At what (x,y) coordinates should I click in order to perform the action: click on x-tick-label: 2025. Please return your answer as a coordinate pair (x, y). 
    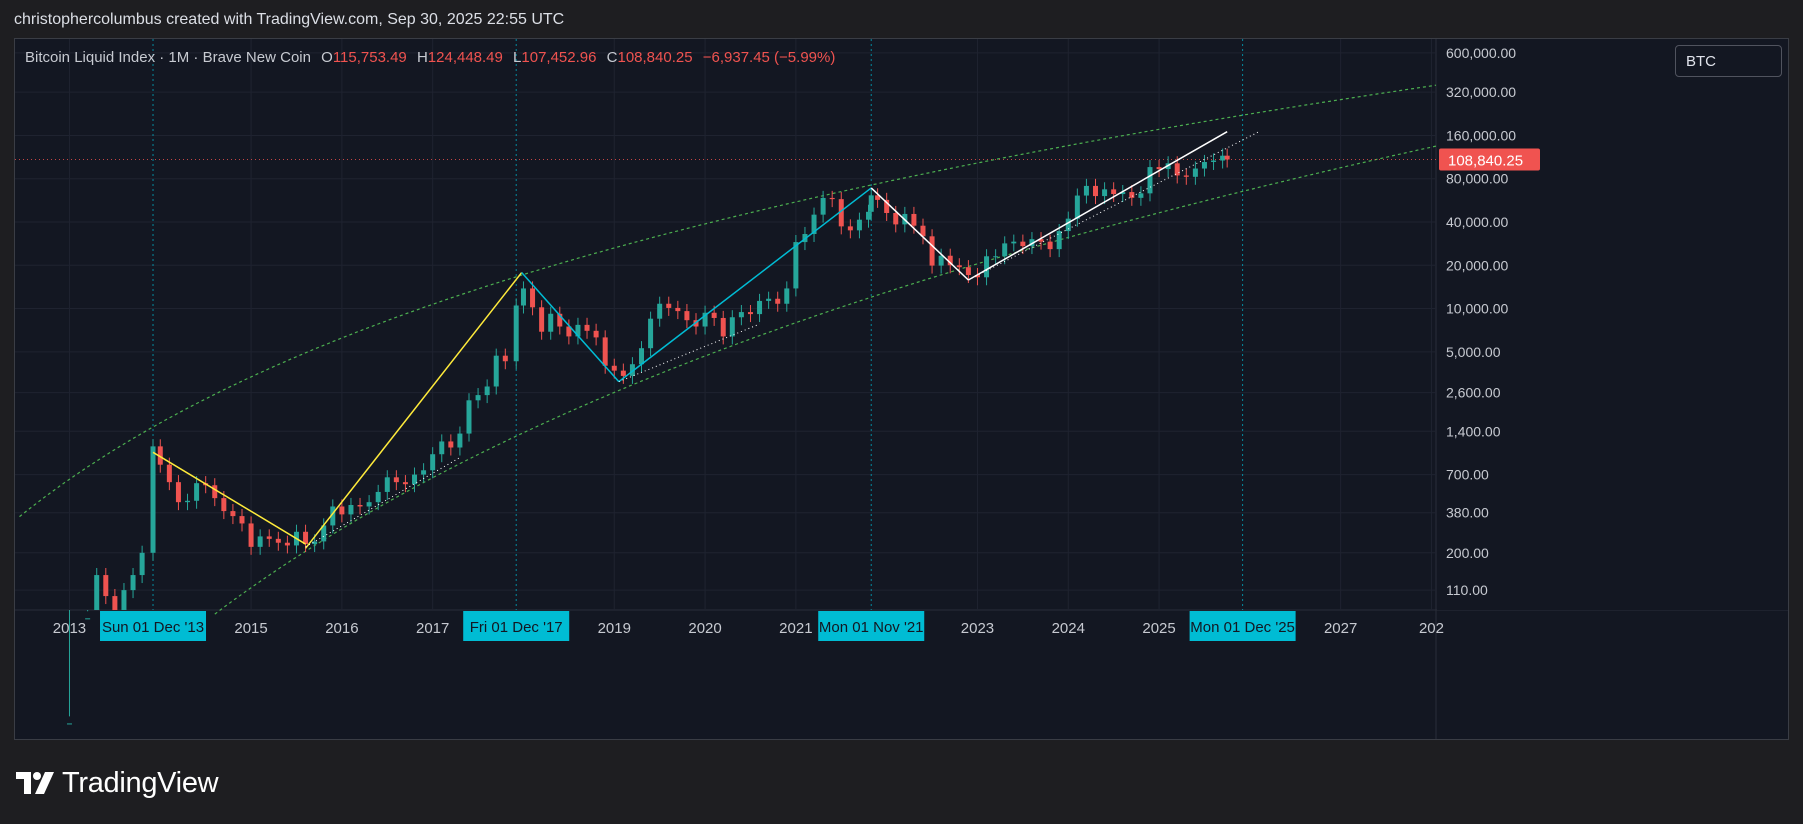
    Looking at the image, I should click on (1158, 628).